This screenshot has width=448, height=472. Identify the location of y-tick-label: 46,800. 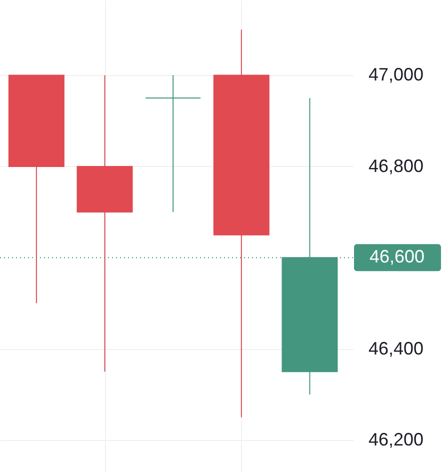
(396, 166).